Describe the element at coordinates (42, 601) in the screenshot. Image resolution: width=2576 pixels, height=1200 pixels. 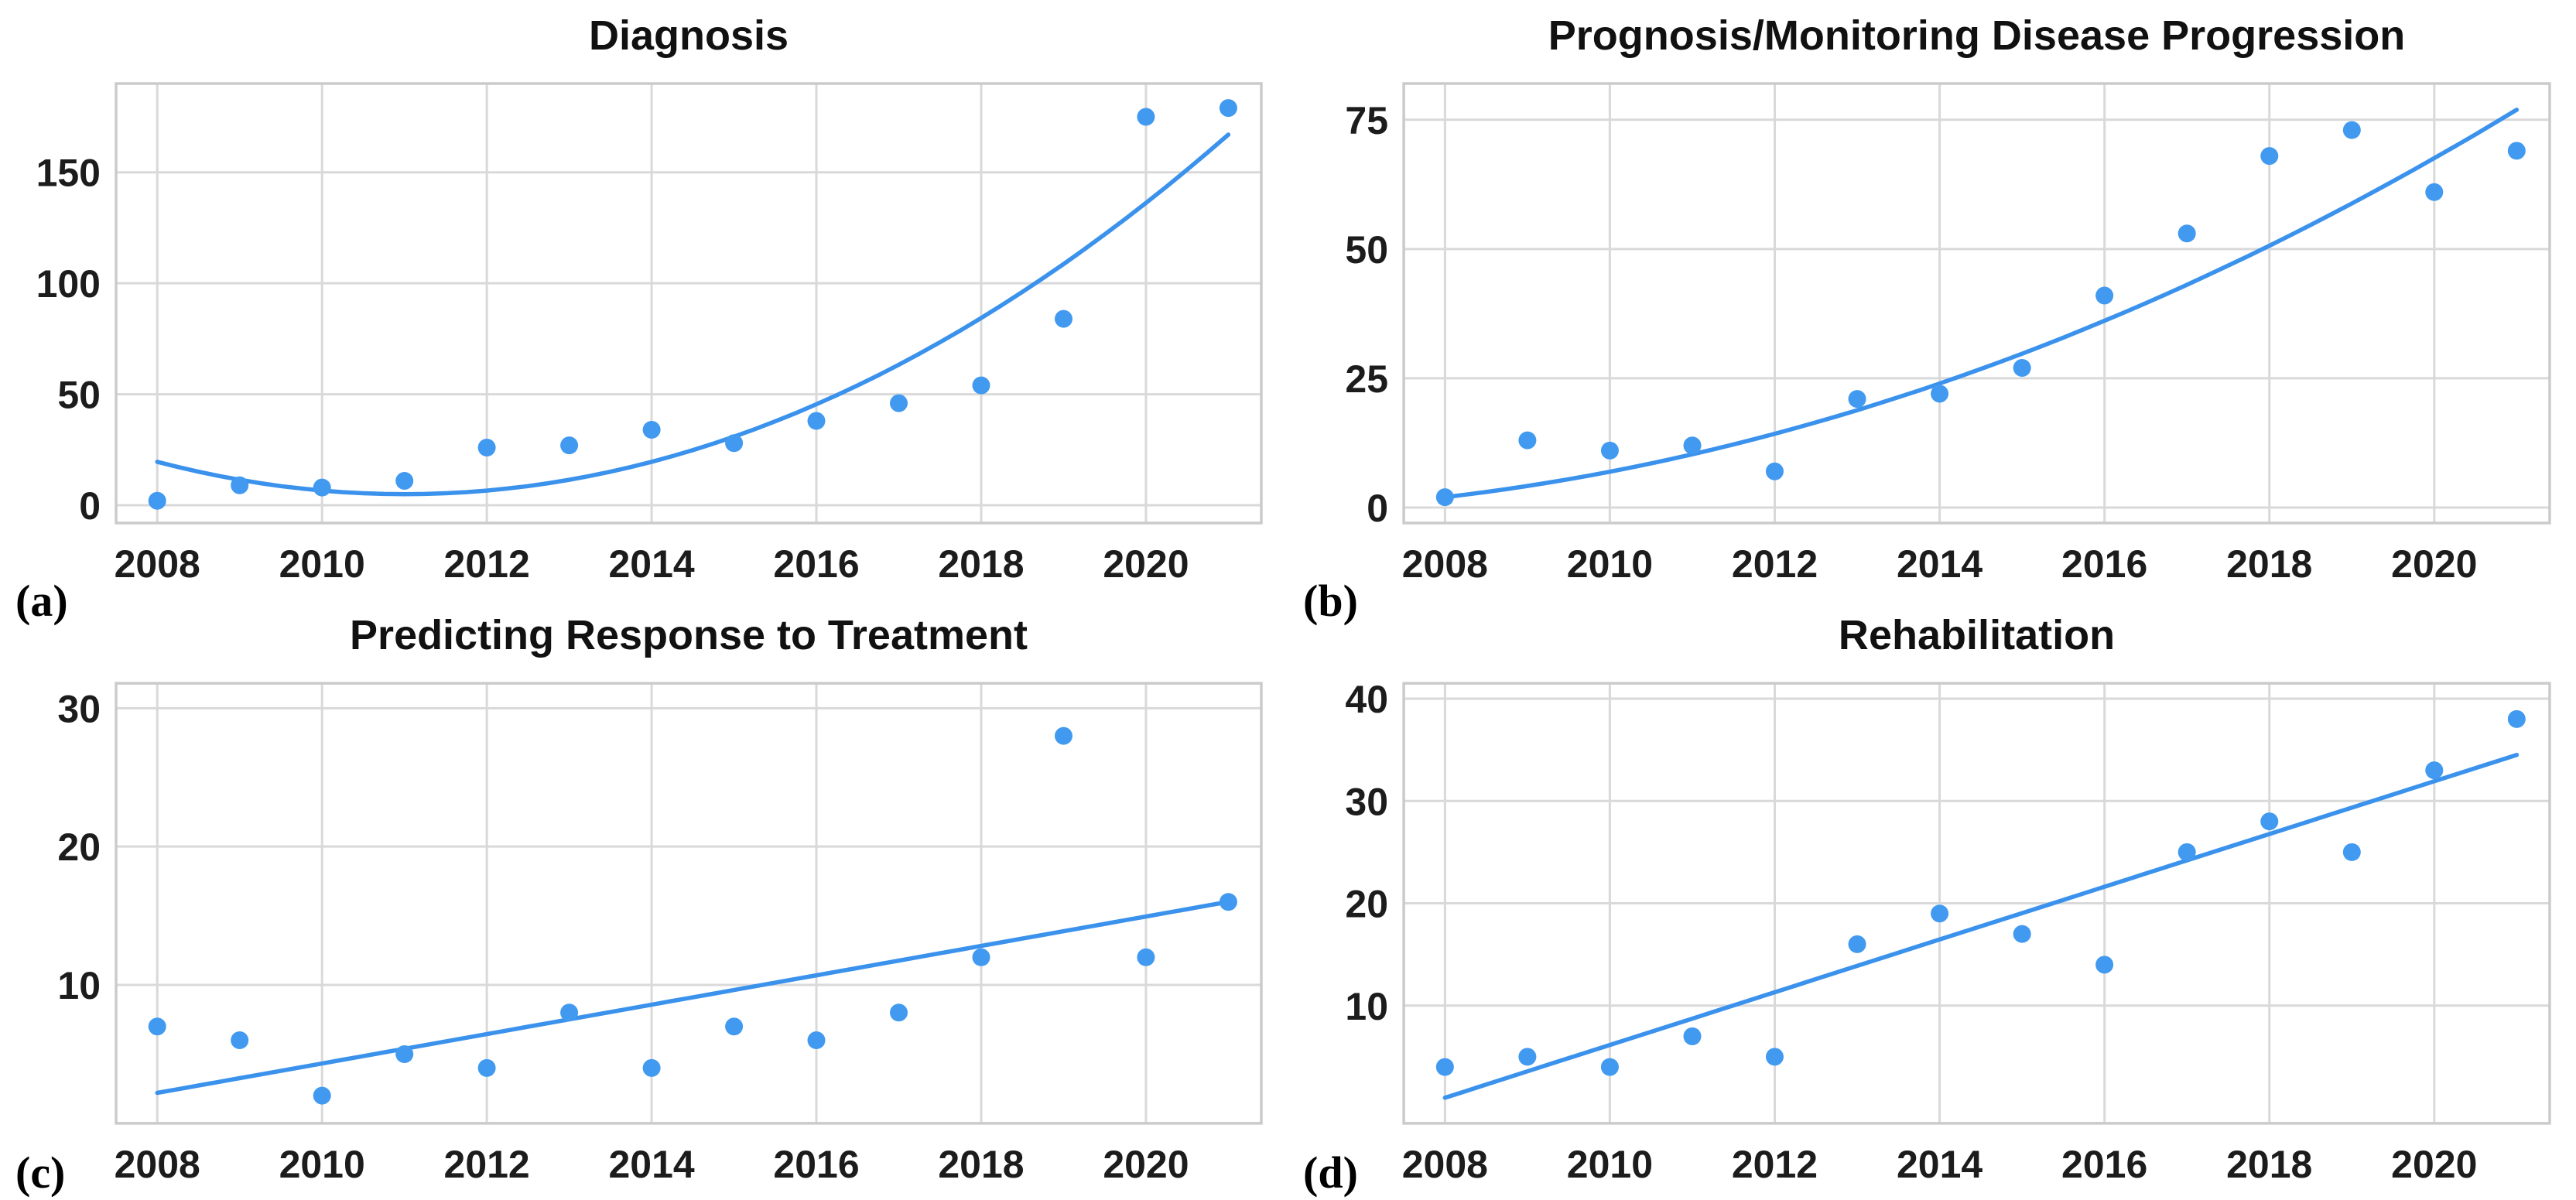
I see `panel-letter-a: (a)` at that location.